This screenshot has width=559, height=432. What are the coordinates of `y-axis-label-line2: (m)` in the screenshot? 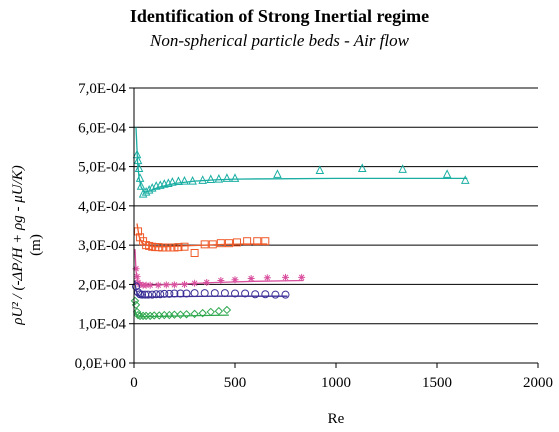 It's located at (36, 245).